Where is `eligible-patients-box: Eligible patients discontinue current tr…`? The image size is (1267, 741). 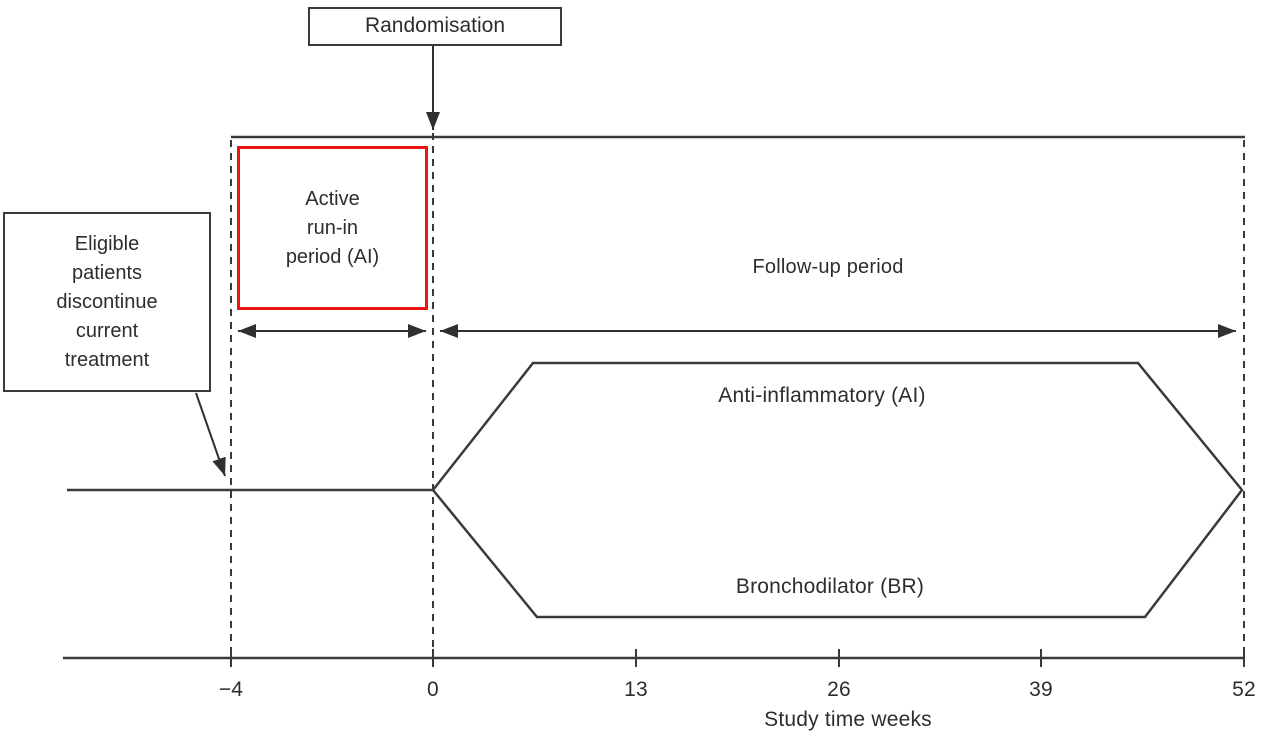
eligible-patients-box: Eligible patients discontinue current tr… is located at coordinates (107, 302).